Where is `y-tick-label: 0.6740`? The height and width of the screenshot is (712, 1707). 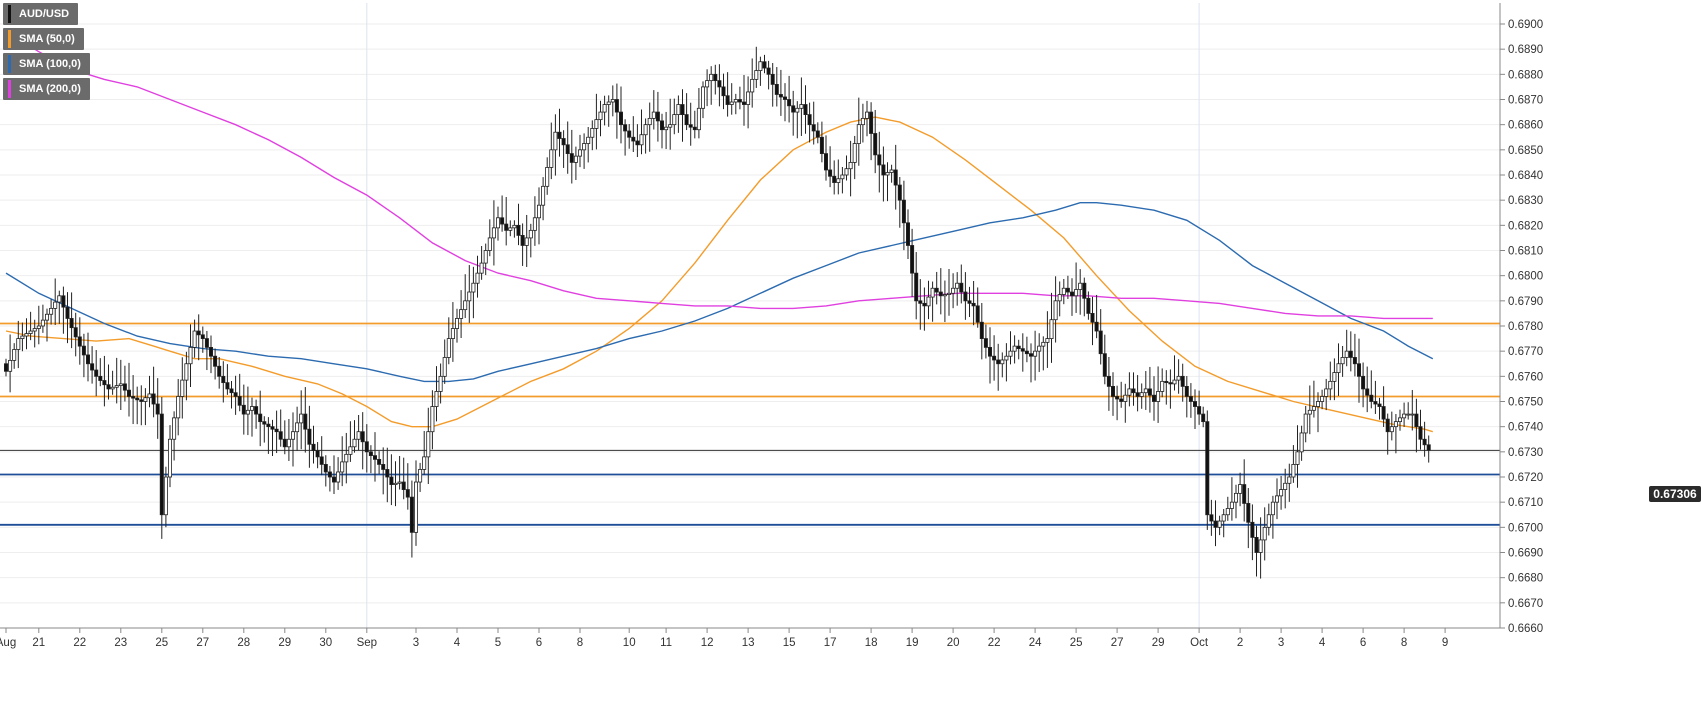 y-tick-label: 0.6740 is located at coordinates (1525, 428).